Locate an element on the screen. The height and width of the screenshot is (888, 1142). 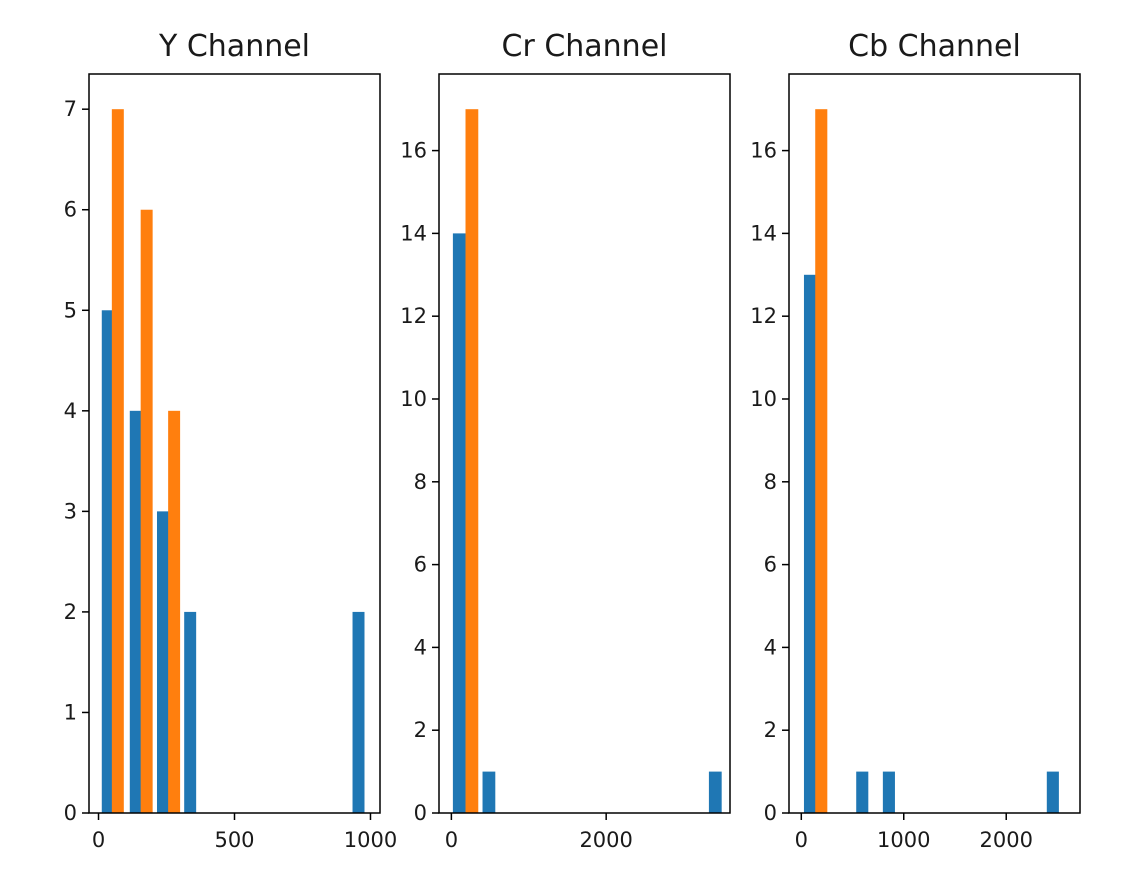
cr-channel-y-tick-label: 4 is located at coordinates (420, 647).